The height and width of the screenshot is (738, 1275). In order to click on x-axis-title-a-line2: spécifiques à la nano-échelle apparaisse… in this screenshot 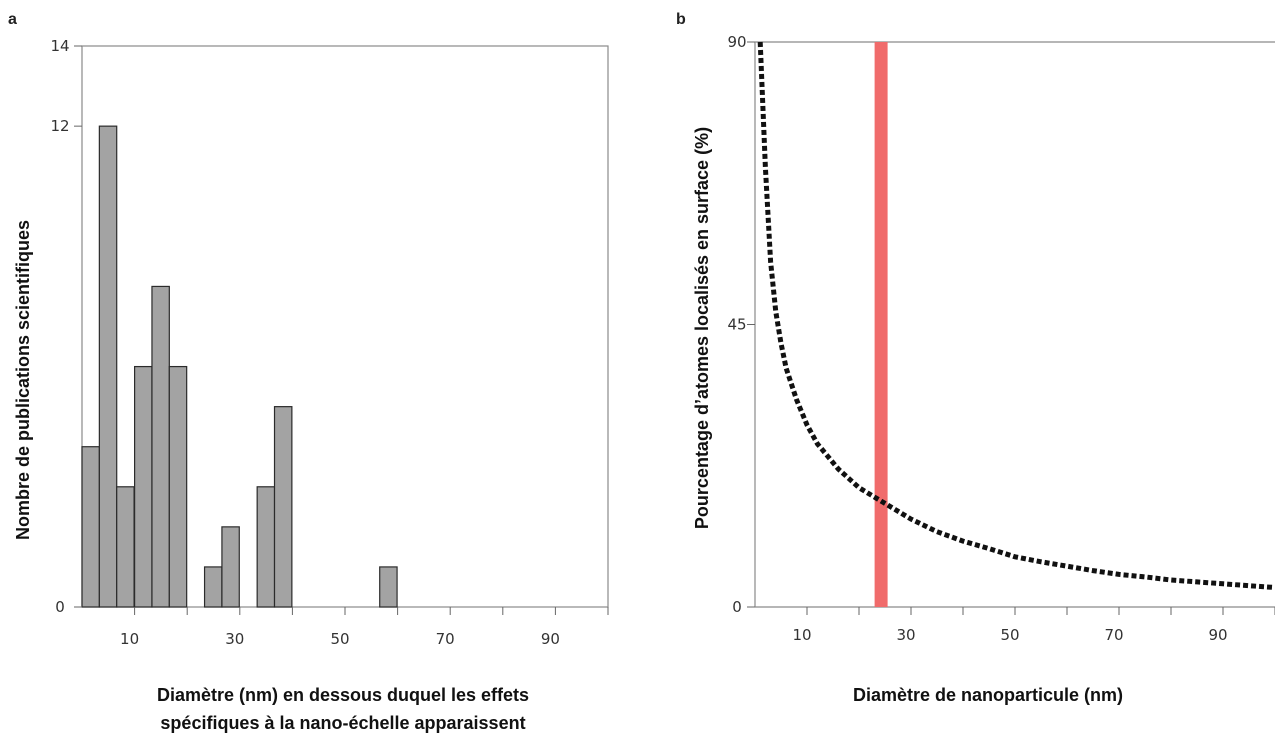, I will do `click(342, 723)`.